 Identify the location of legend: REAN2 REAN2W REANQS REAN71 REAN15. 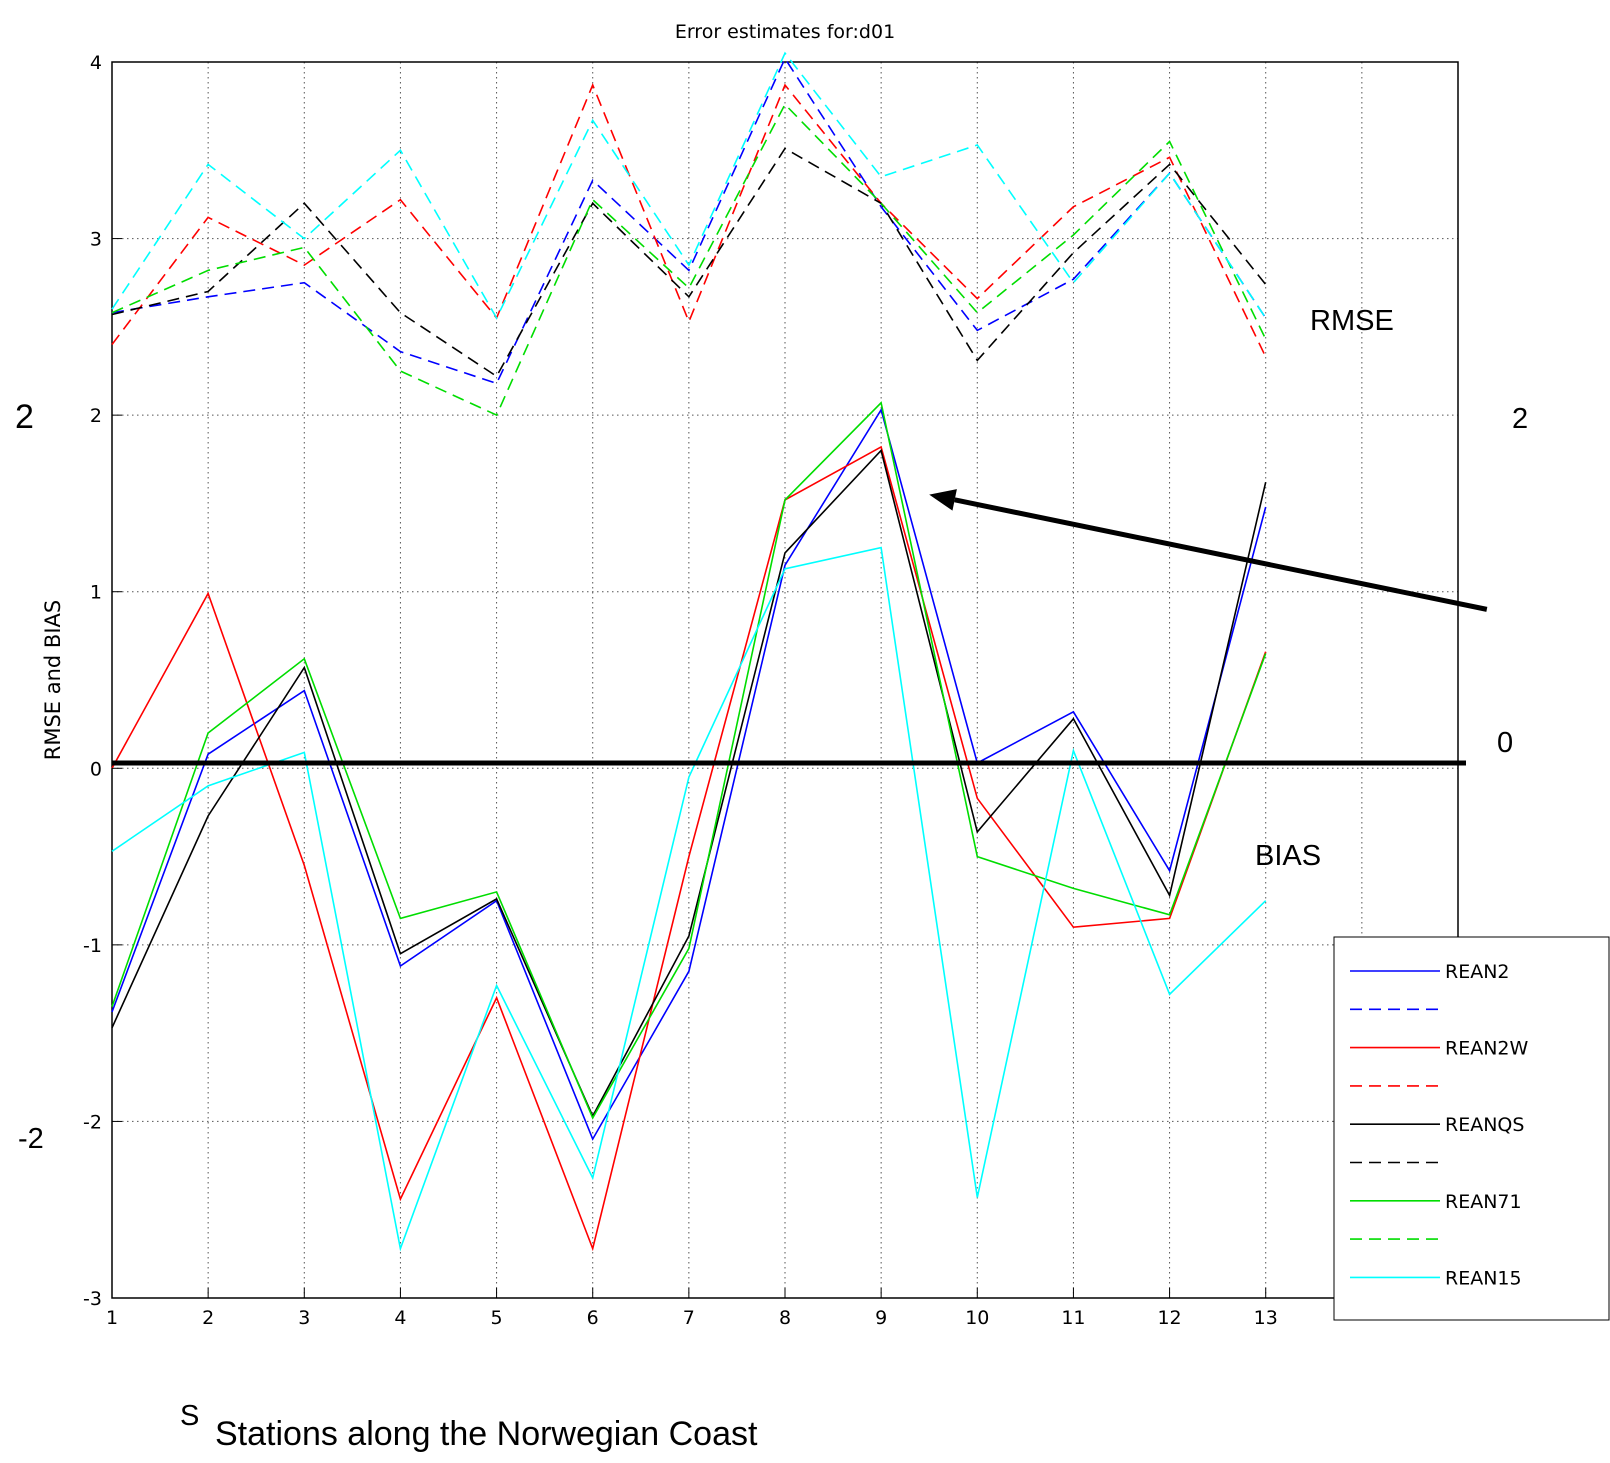
(1471, 1128).